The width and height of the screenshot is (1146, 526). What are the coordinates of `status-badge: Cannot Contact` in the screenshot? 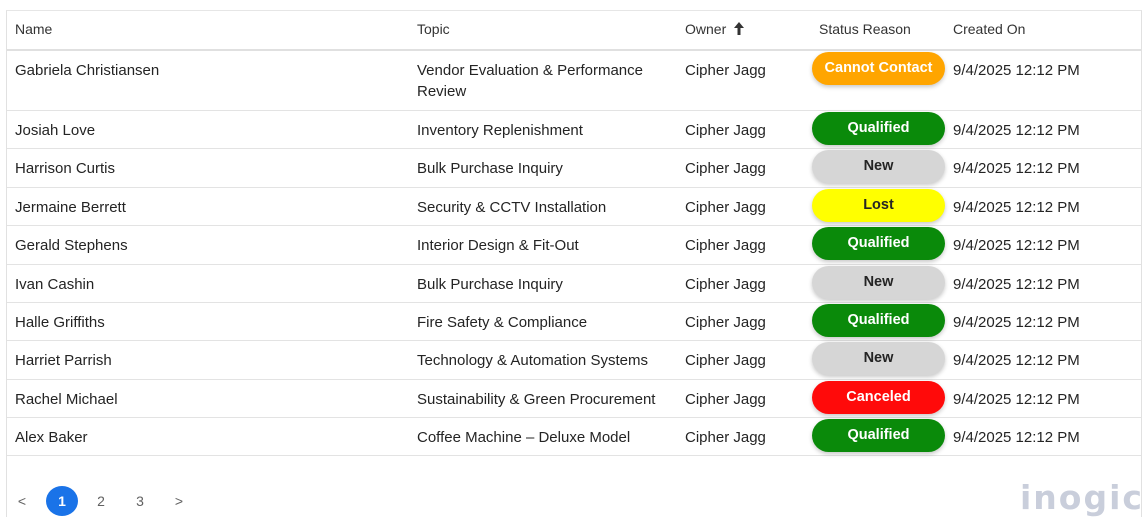 It's located at (878, 68).